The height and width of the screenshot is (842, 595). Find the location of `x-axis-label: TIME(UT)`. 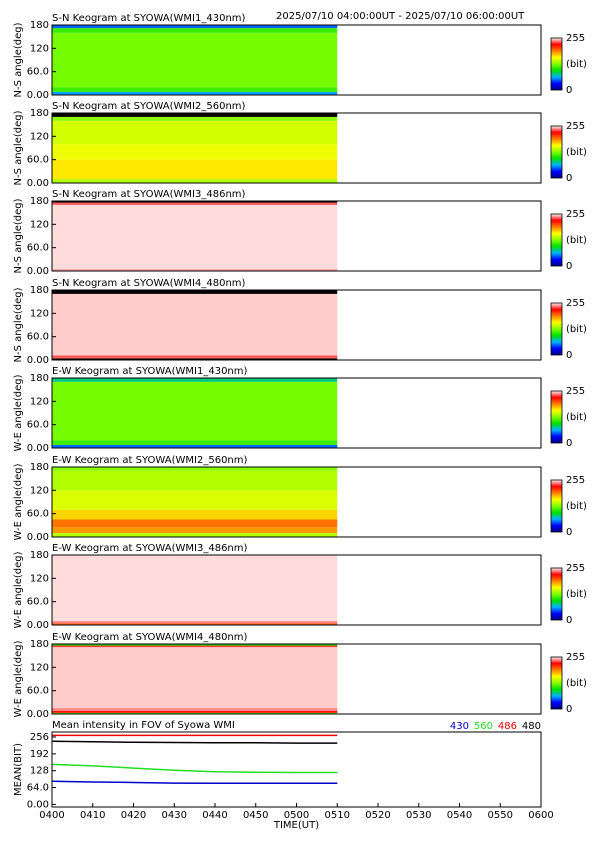

x-axis-label: TIME(UT) is located at coordinates (296, 825).